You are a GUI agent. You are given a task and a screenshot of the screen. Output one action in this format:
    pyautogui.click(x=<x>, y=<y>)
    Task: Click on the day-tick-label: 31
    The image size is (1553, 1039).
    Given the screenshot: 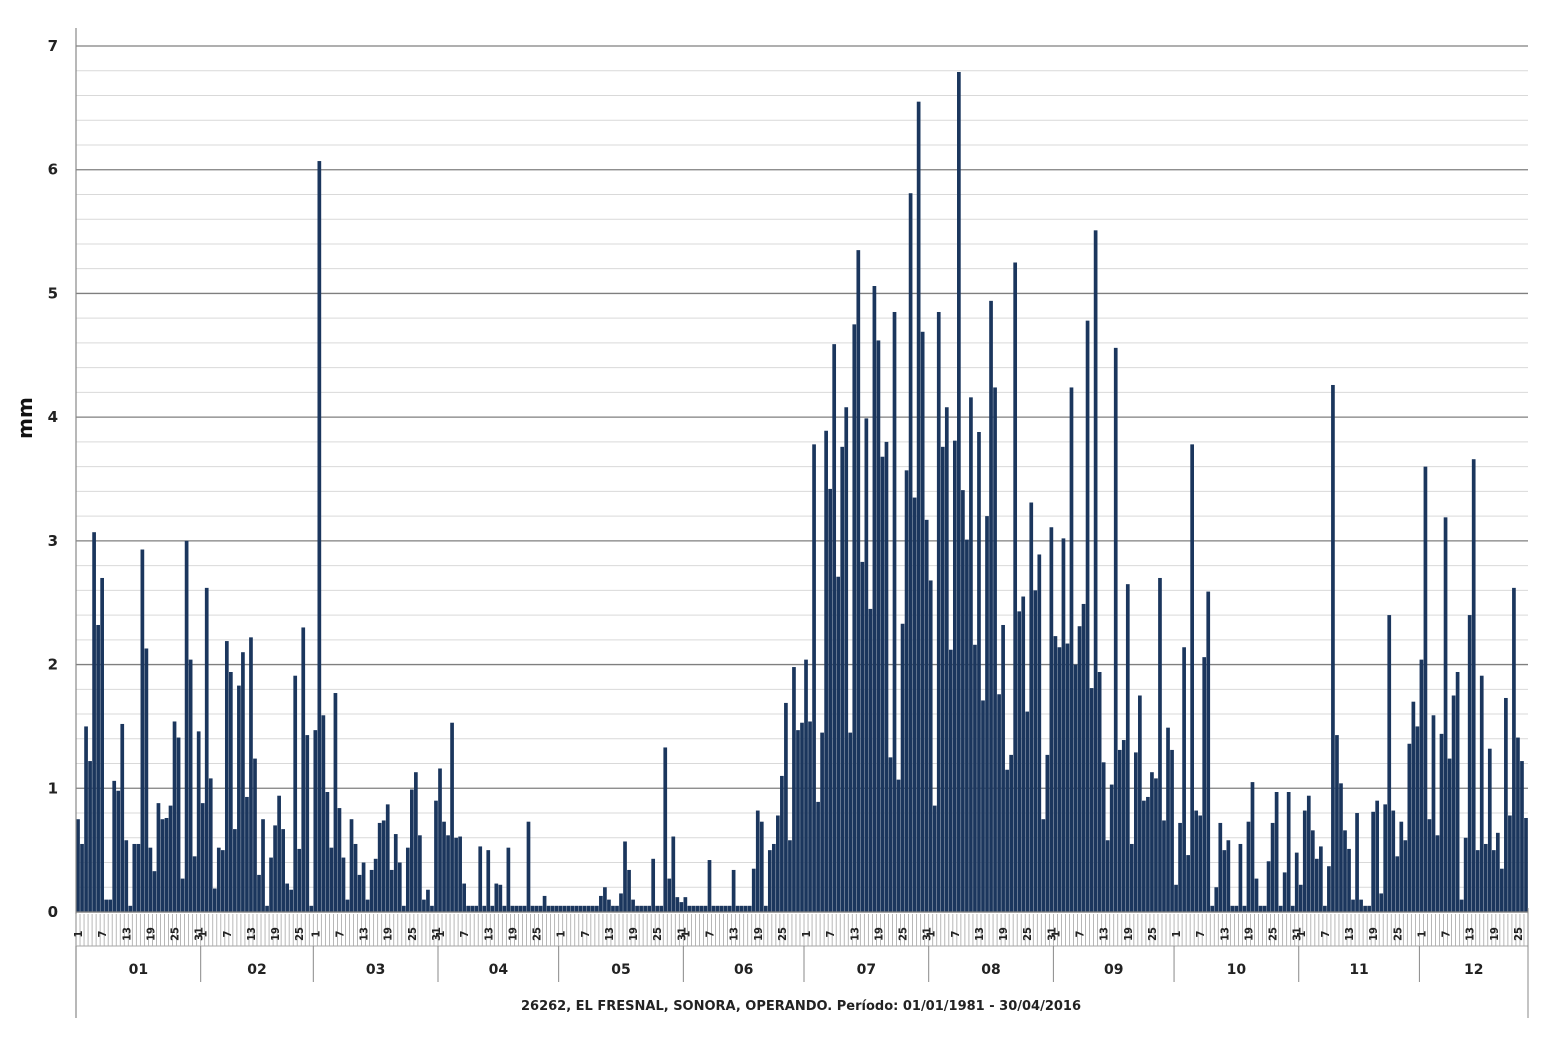 What is the action you would take?
    pyautogui.click(x=1297, y=934)
    